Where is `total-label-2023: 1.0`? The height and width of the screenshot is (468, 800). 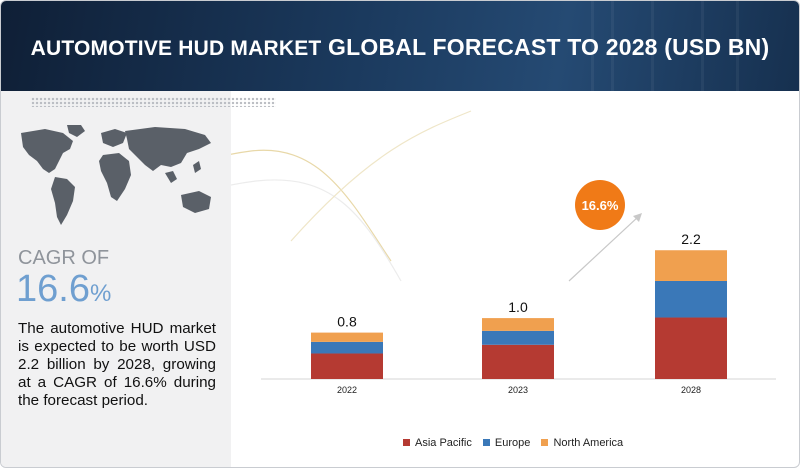 total-label-2023: 1.0 is located at coordinates (518, 307).